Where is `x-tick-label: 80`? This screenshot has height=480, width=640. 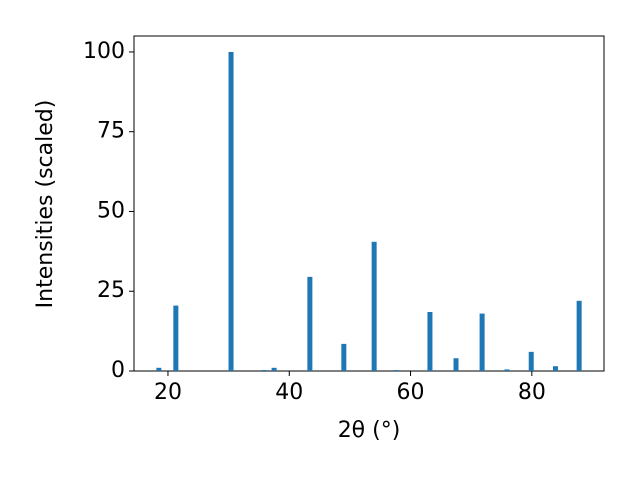 x-tick-label: 80 is located at coordinates (532, 392).